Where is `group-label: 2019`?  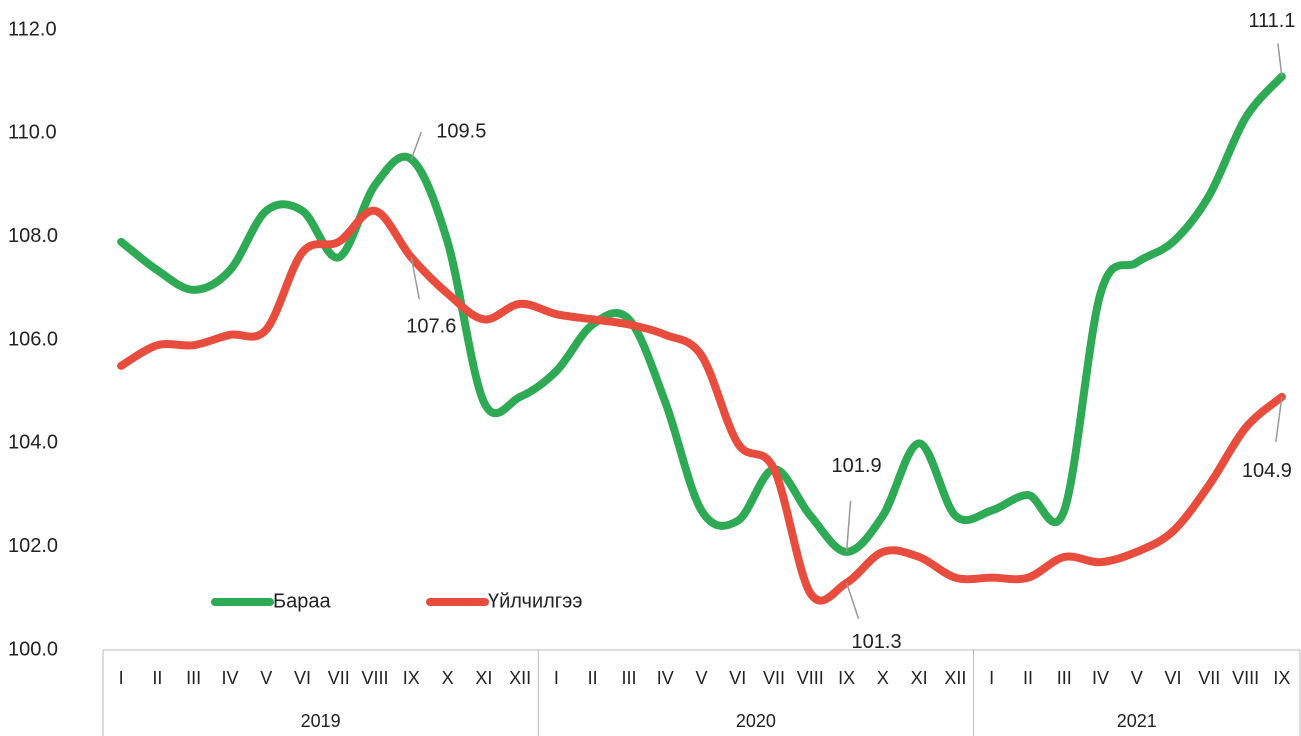 group-label: 2019 is located at coordinates (321, 721).